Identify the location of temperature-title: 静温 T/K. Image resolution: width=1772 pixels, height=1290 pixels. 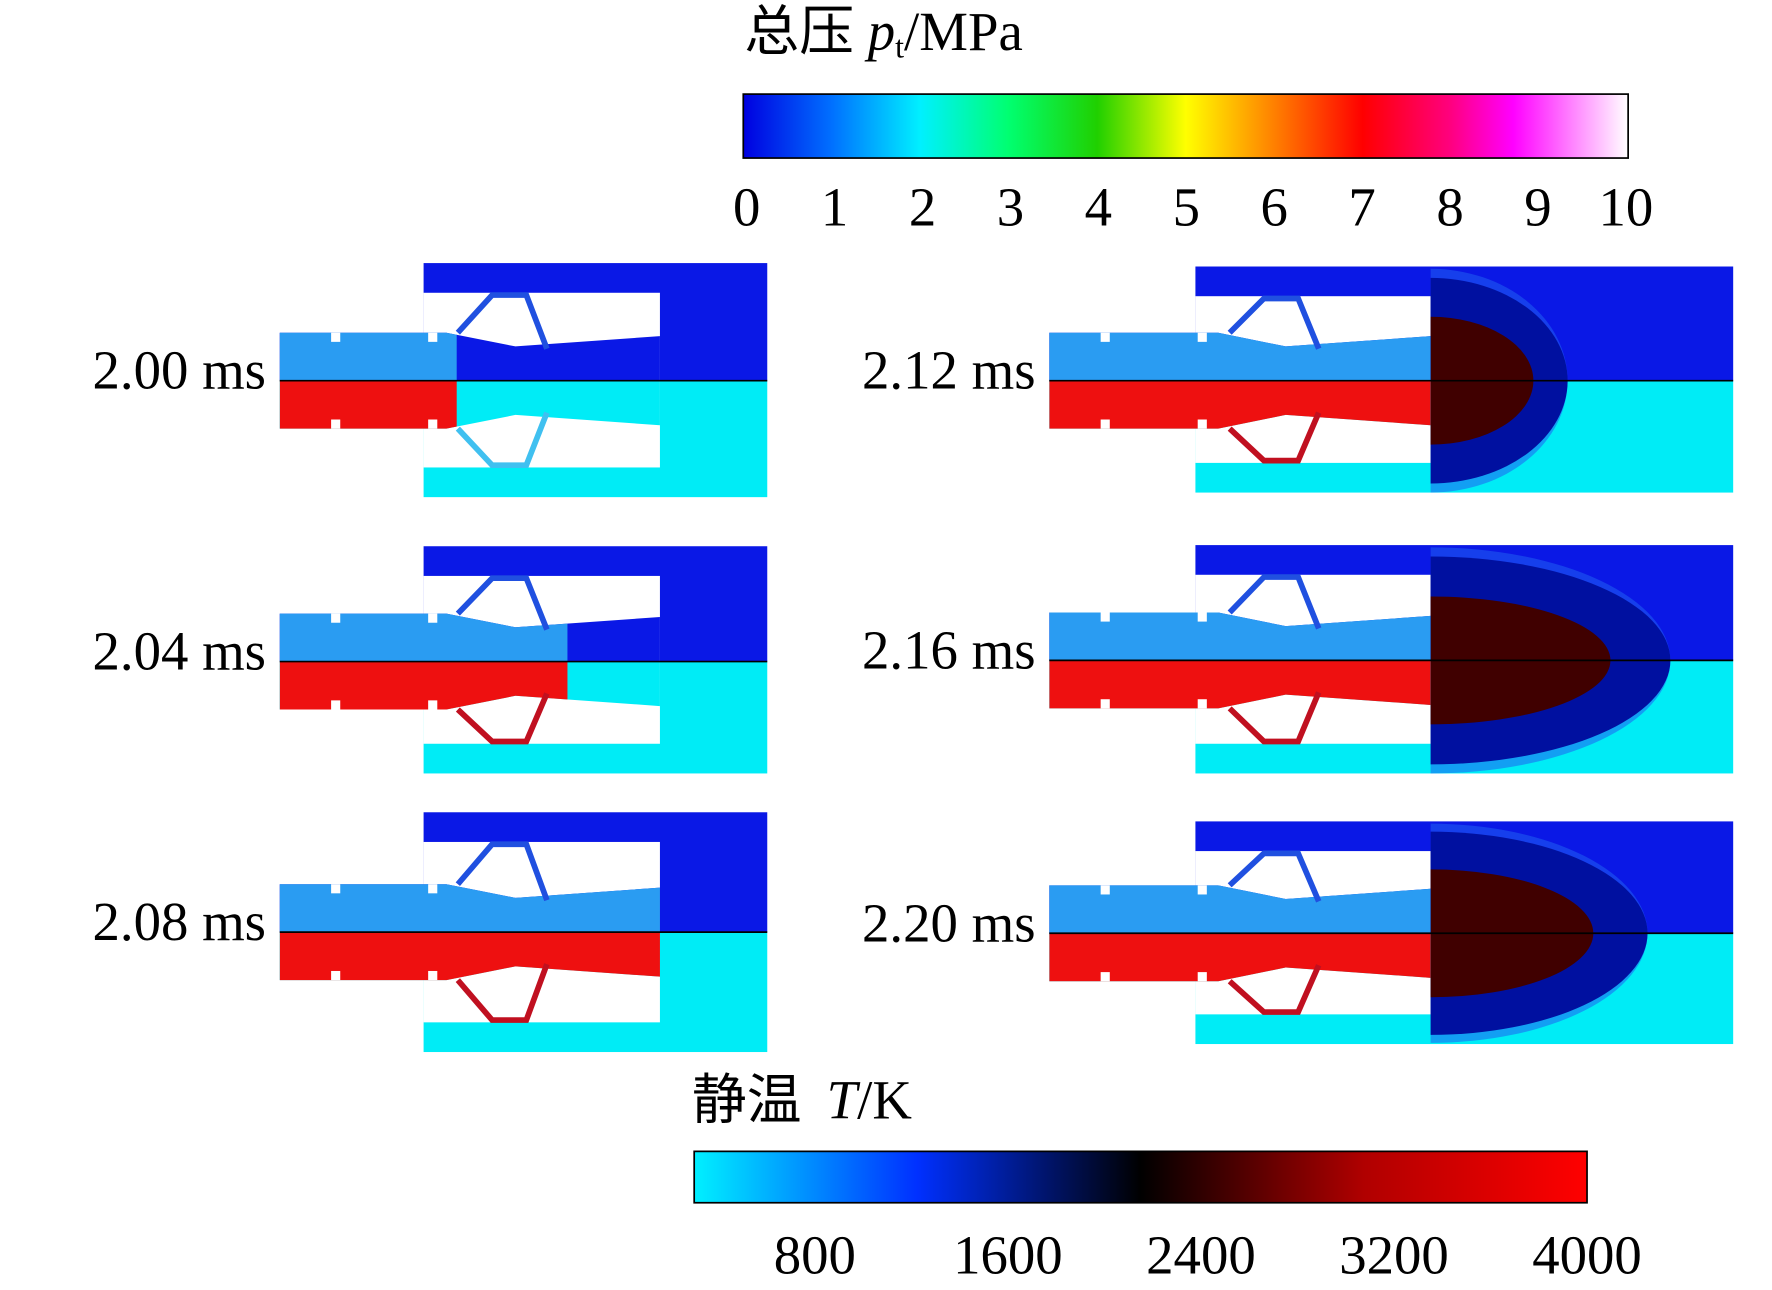
(802, 1099).